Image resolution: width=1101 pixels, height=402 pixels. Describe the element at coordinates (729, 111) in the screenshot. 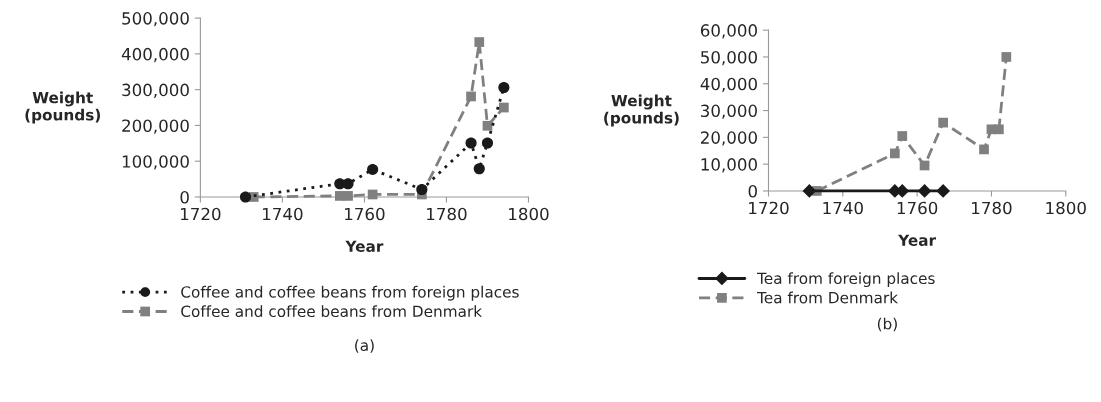

I see `y-tick-label: 30,000` at that location.